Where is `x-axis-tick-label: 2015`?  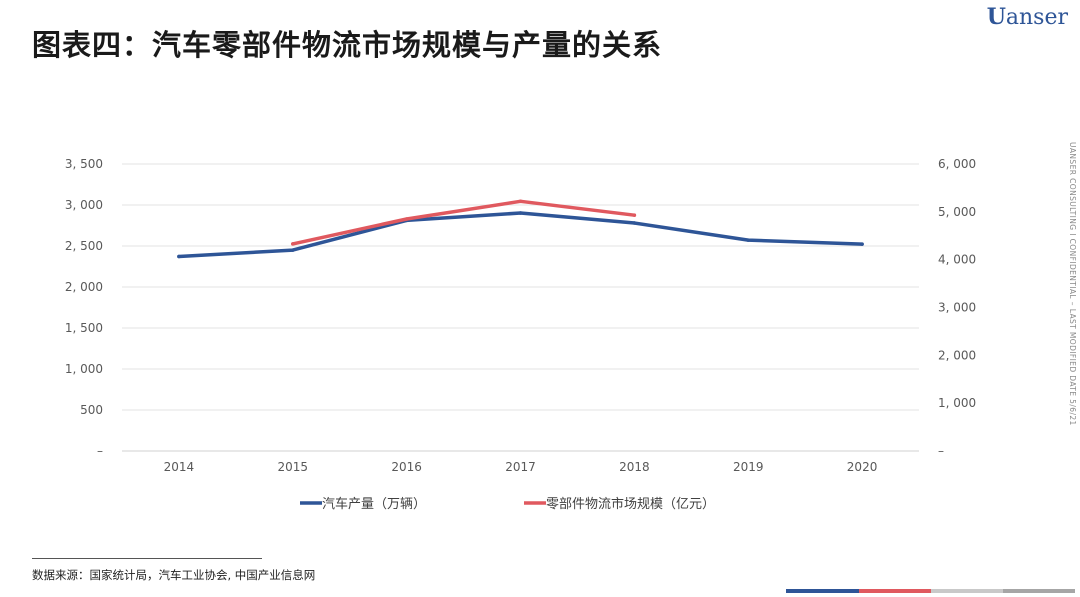 x-axis-tick-label: 2015 is located at coordinates (293, 467).